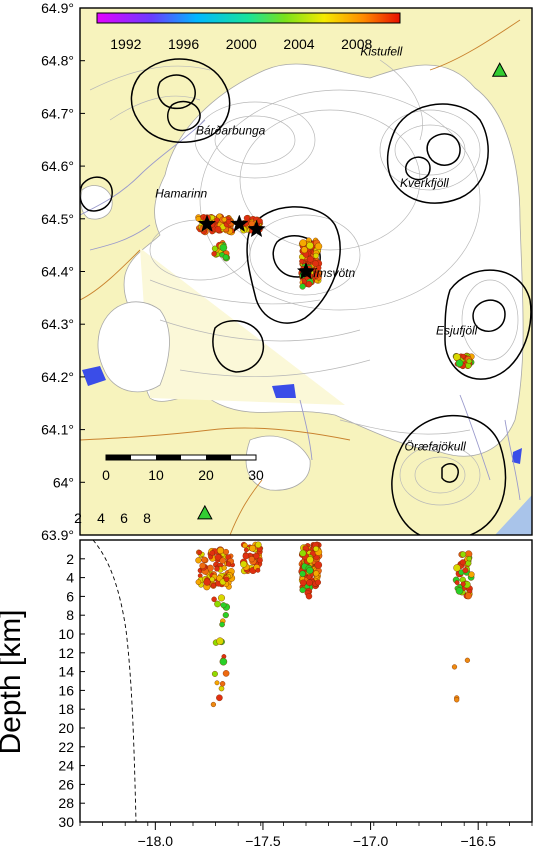 Image resolution: width=540 pixels, height=855 pixels. I want to click on lon-tick-label: −16.5, so click(478, 841).